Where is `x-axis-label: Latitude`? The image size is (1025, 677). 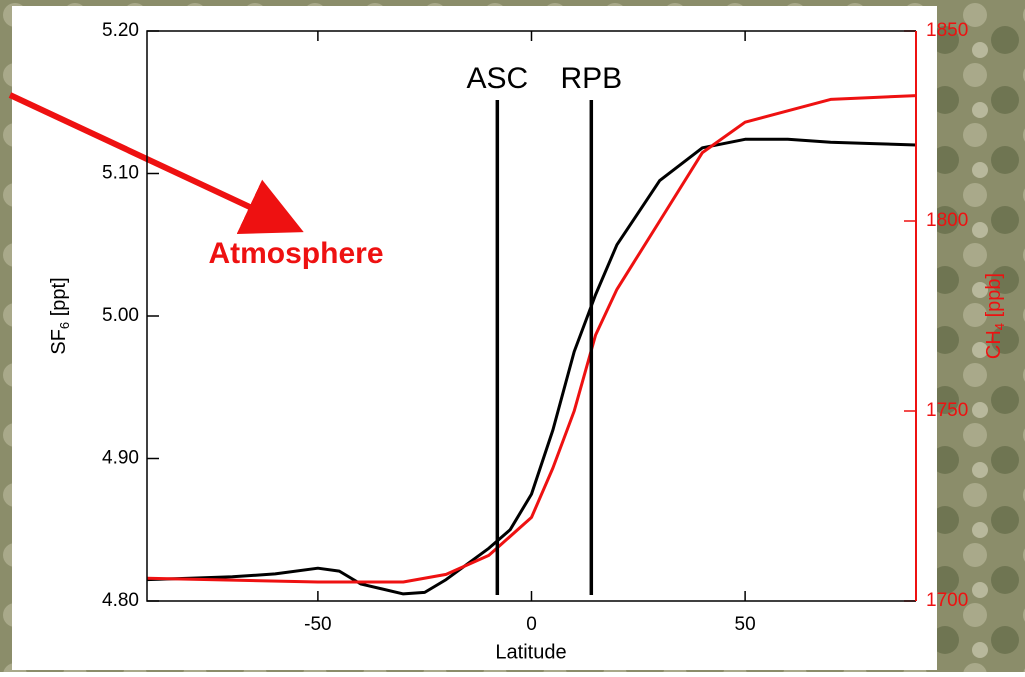
x-axis-label: Latitude is located at coordinates (530, 652).